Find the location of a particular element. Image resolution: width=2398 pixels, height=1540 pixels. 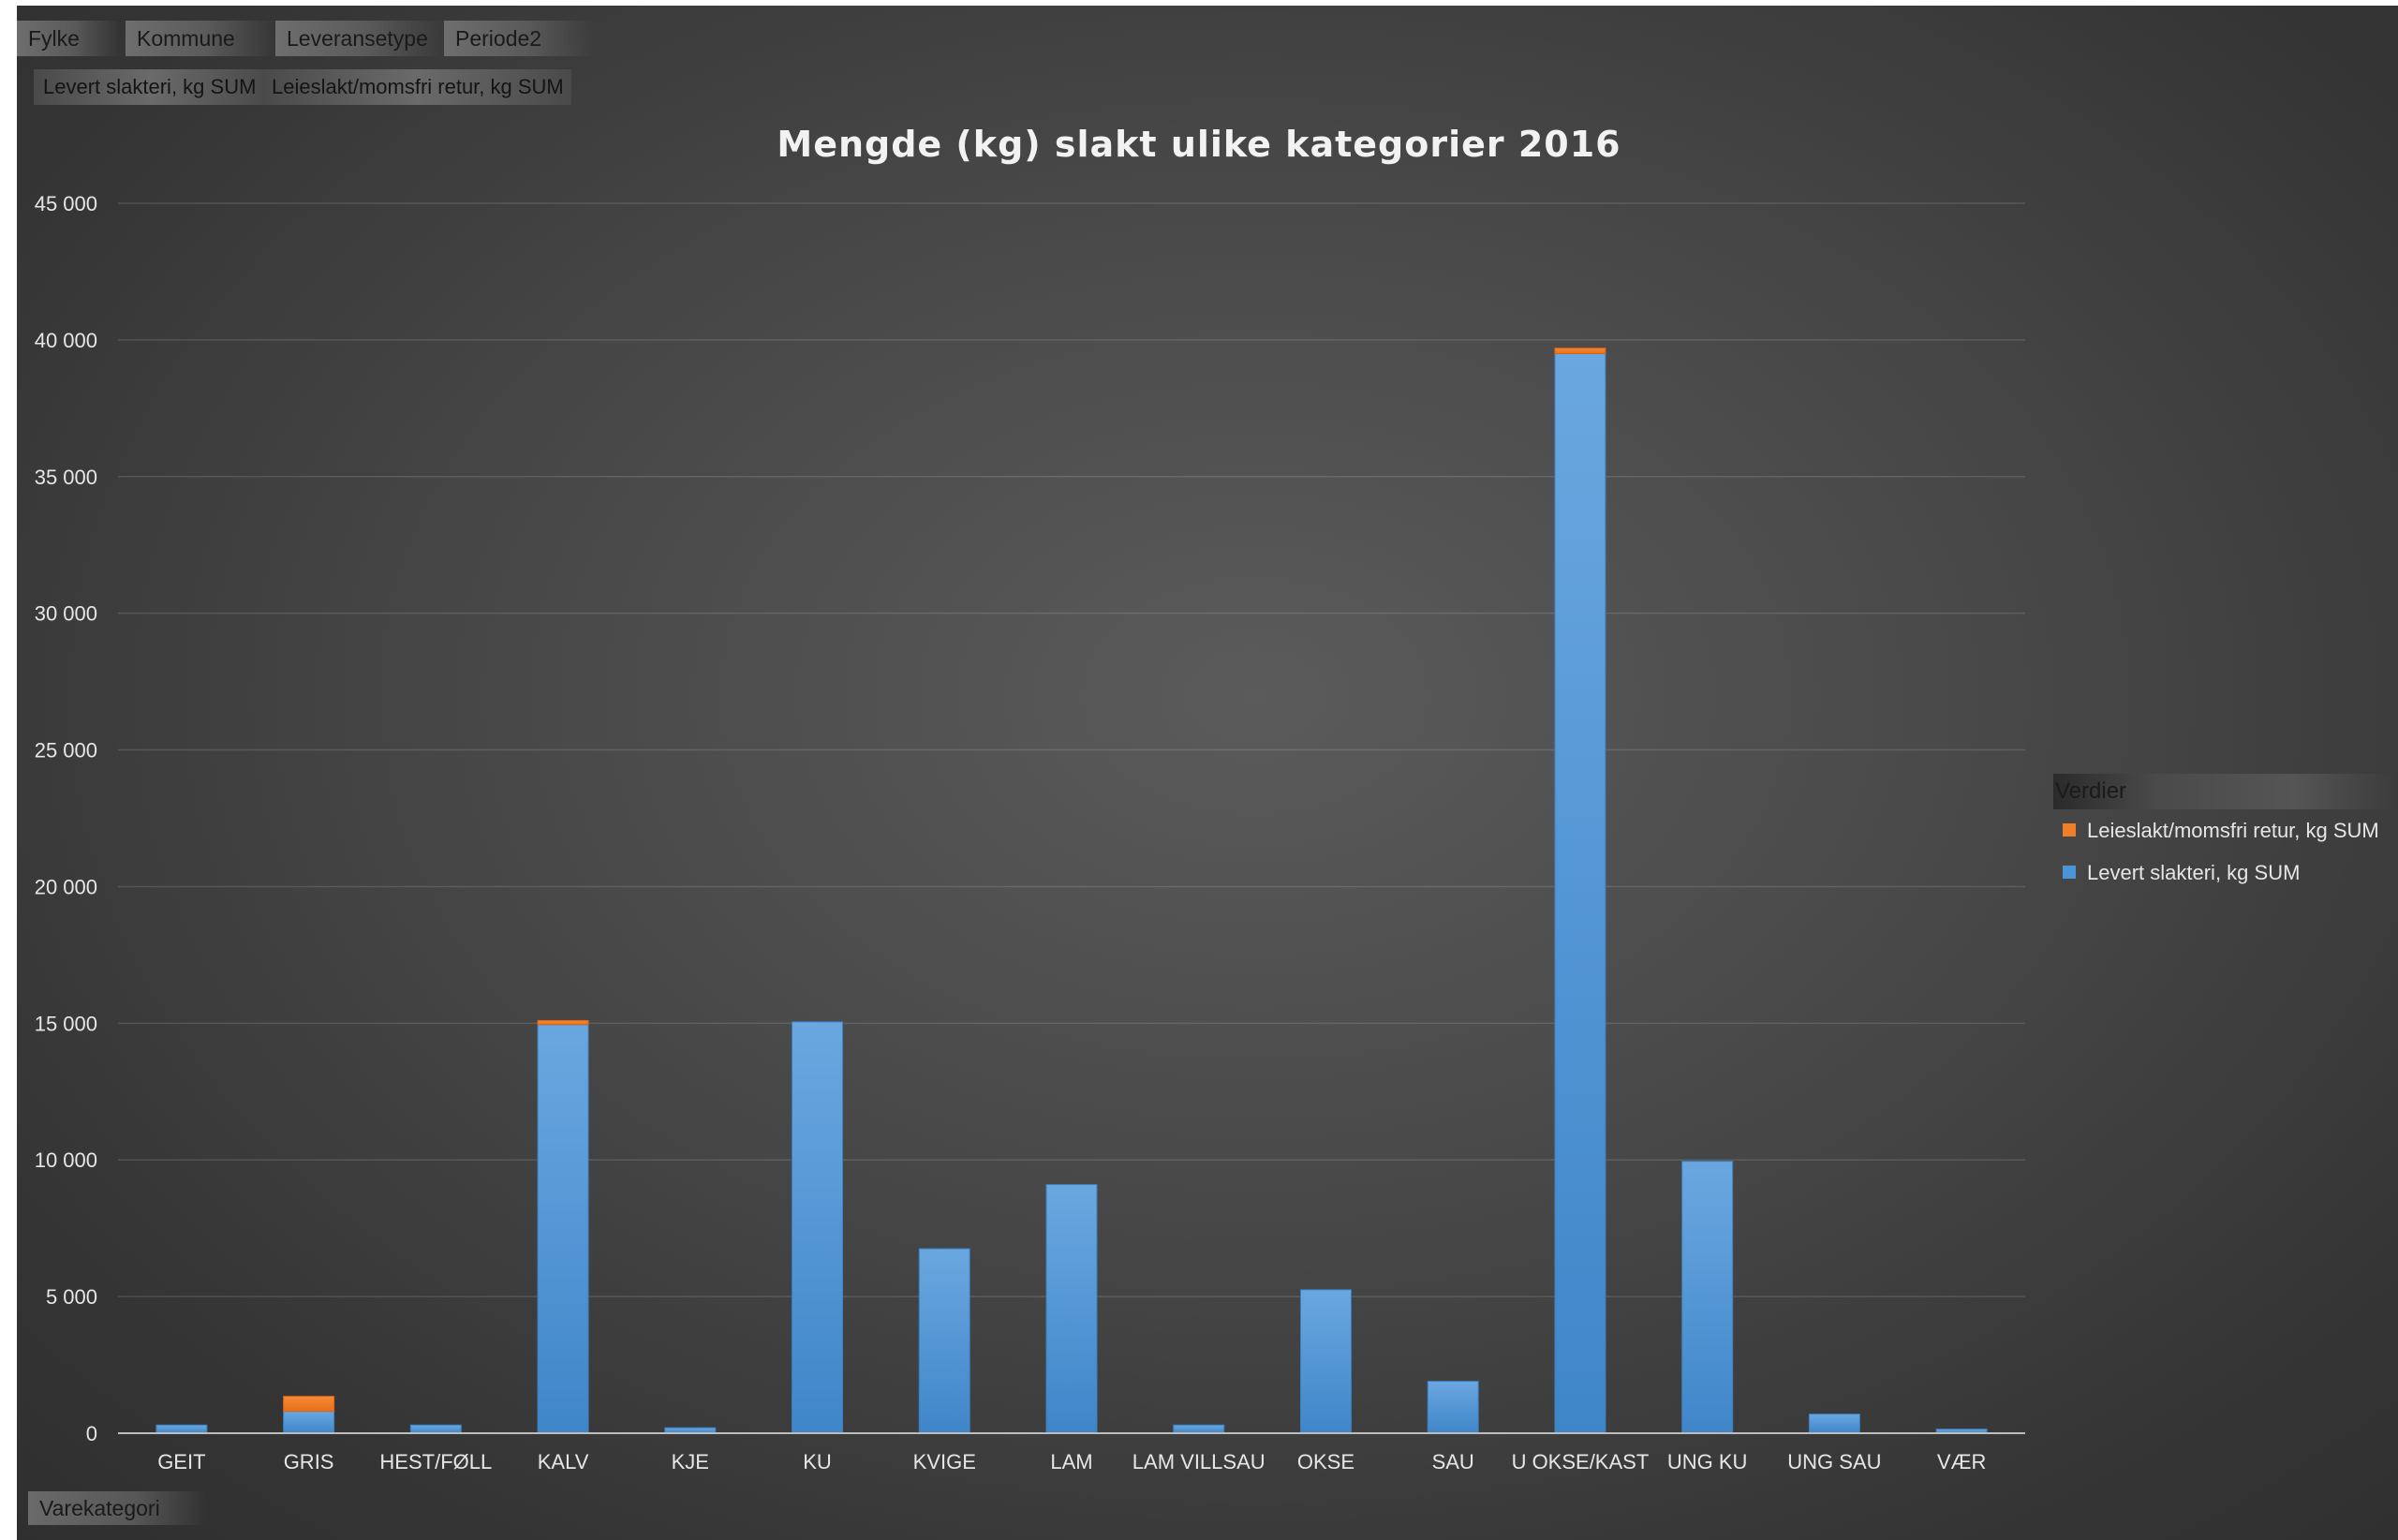

bar-levert-kalv is located at coordinates (563, 1229).